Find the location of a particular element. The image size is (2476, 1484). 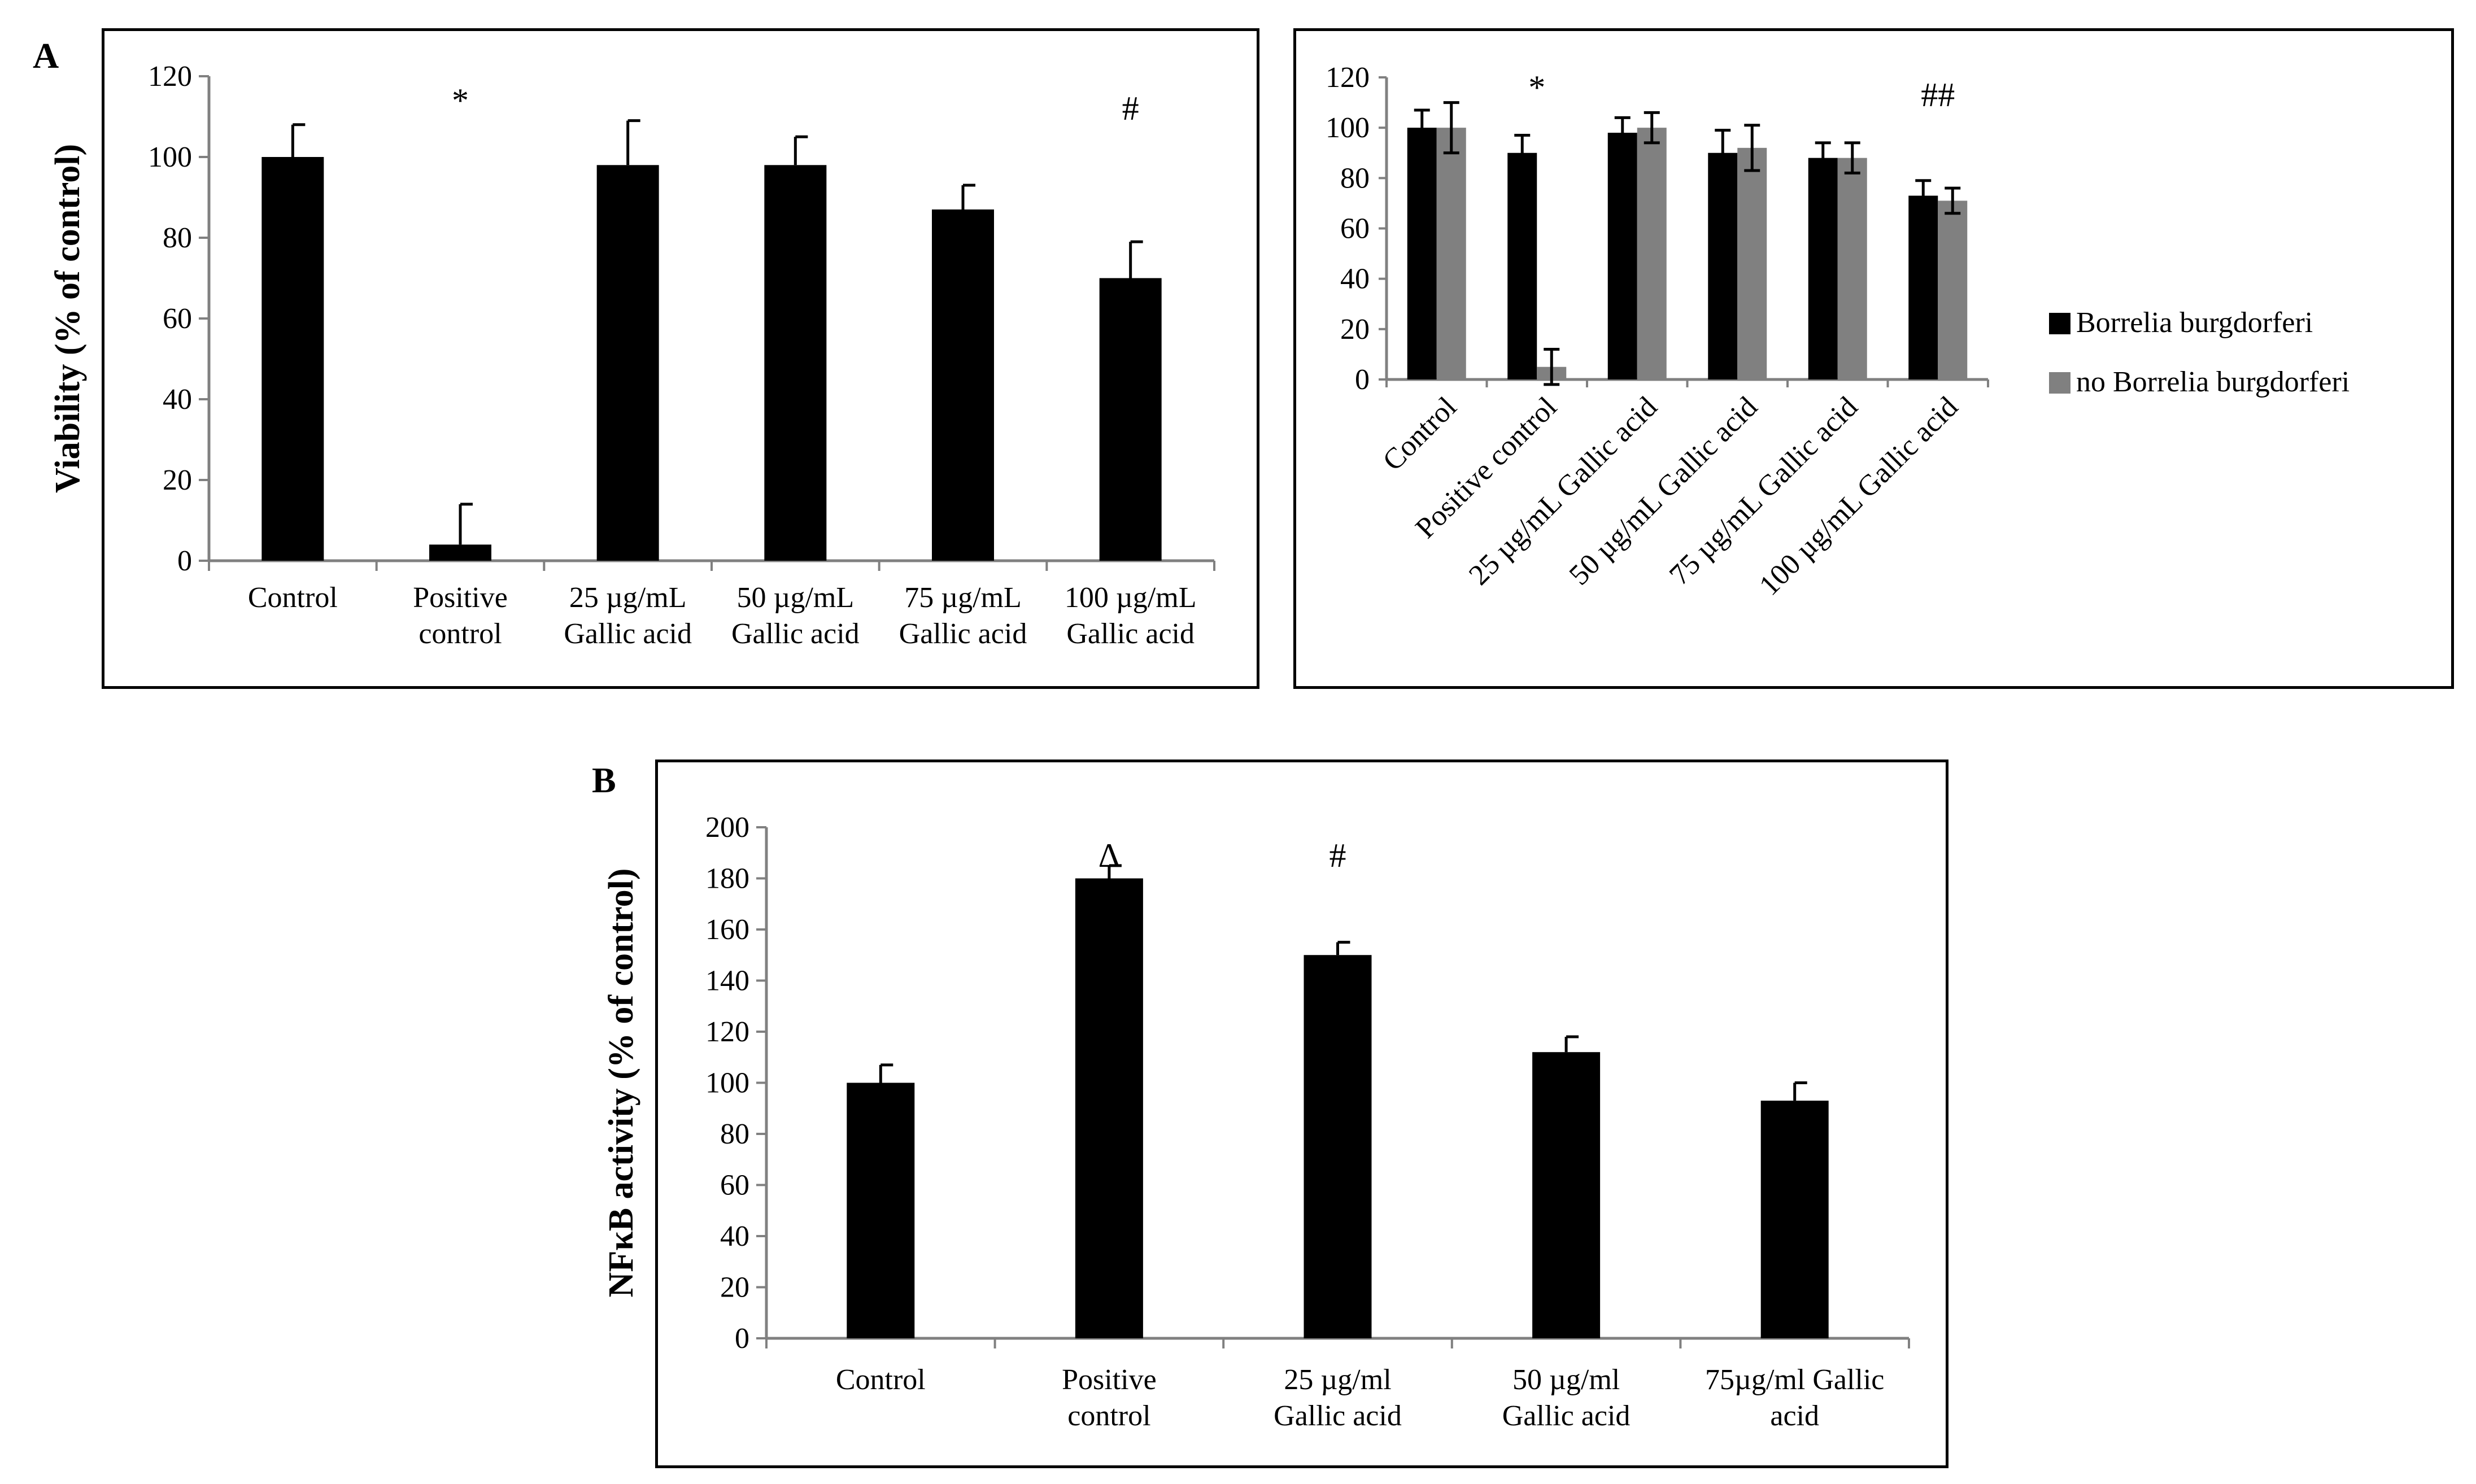

a-right-category-label: 25 µg/mL Gallic acid is located at coordinates (1563, 491).